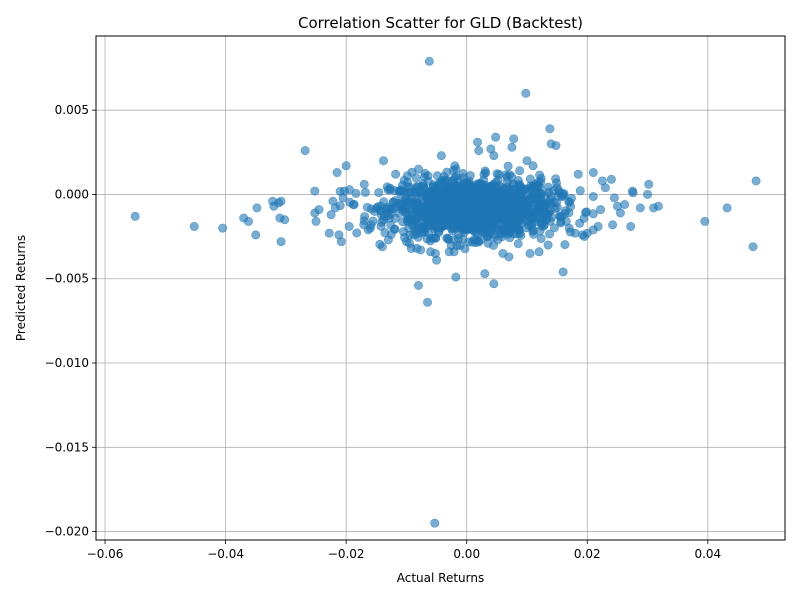  I want to click on y-axis-label: Predicted Returns, so click(21, 288).